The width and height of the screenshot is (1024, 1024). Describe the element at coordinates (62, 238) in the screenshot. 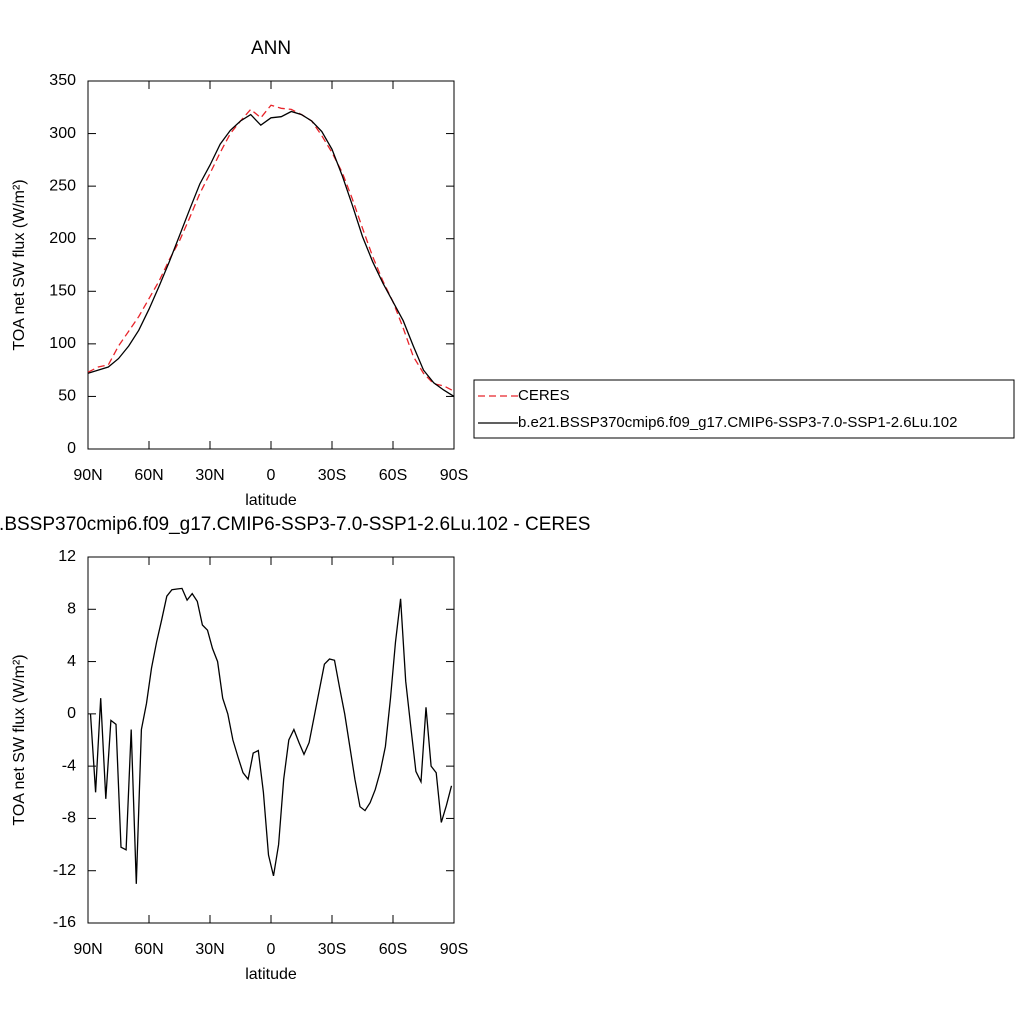

I see `y-tick-label: 200` at that location.